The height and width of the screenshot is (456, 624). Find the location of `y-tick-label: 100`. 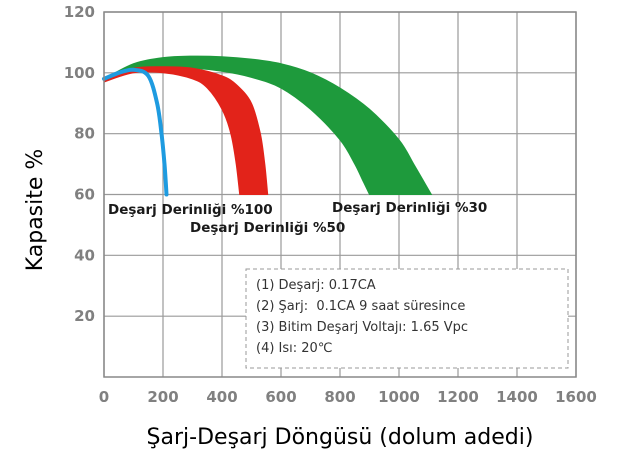

y-tick-label: 100 is located at coordinates (79, 73).